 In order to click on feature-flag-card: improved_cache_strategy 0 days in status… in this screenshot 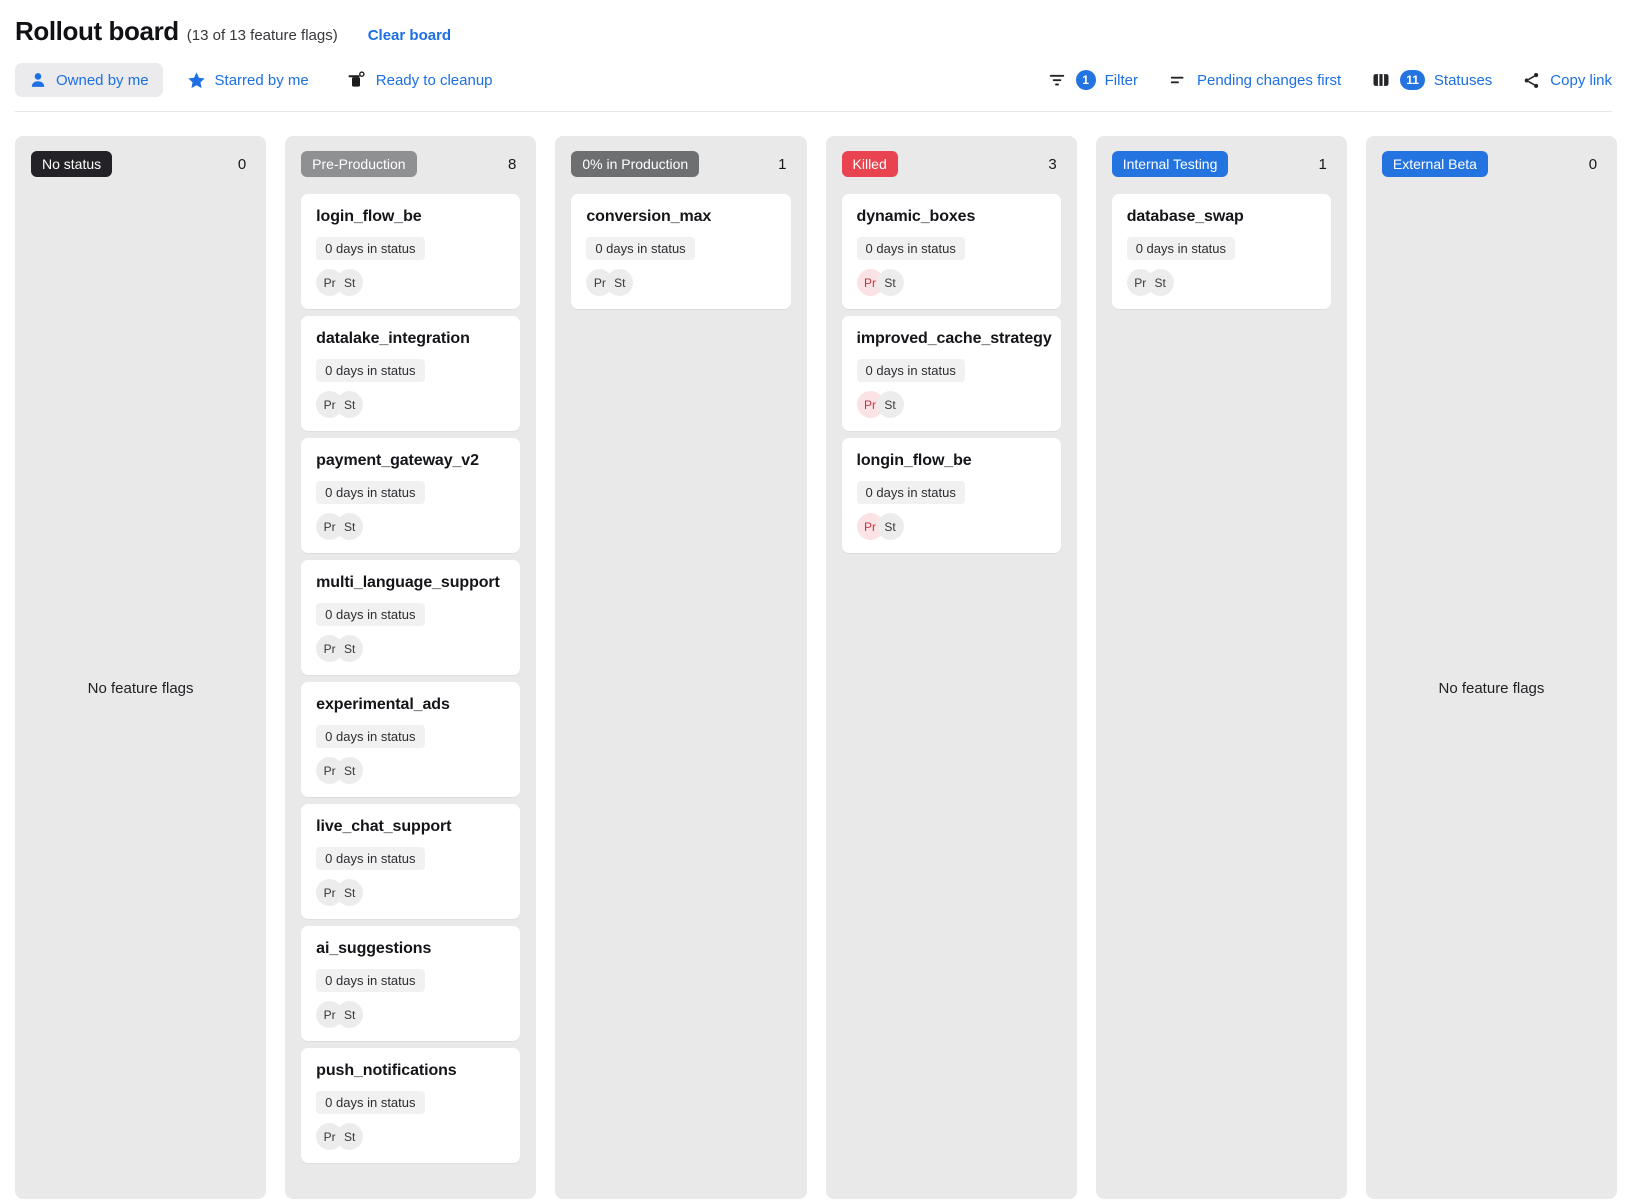, I will do `click(951, 373)`.